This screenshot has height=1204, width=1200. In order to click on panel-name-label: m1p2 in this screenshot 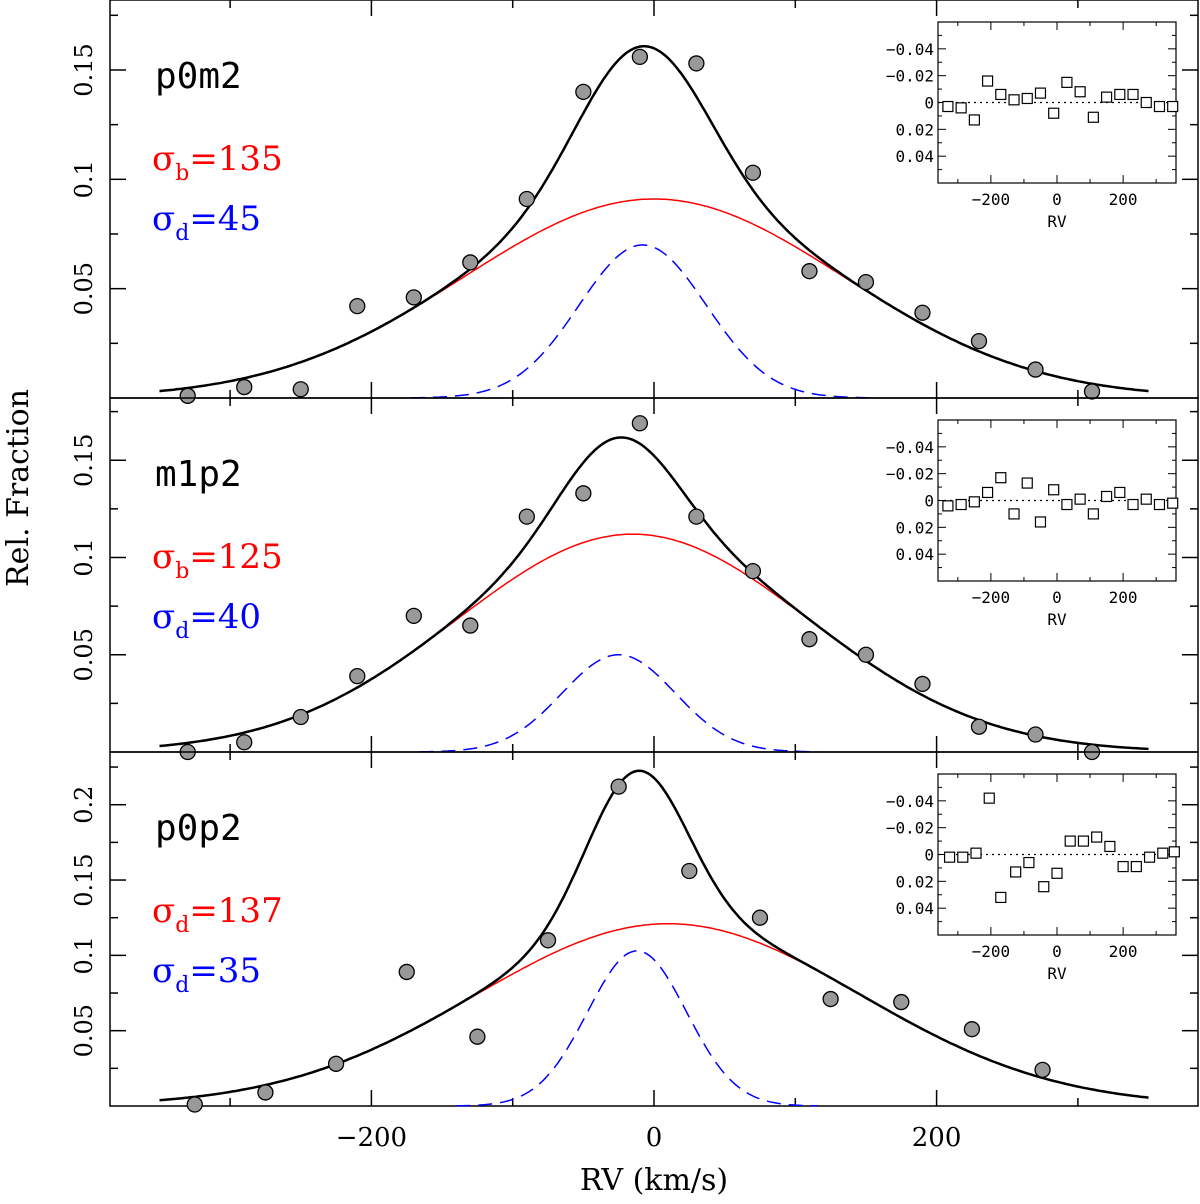, I will do `click(198, 474)`.